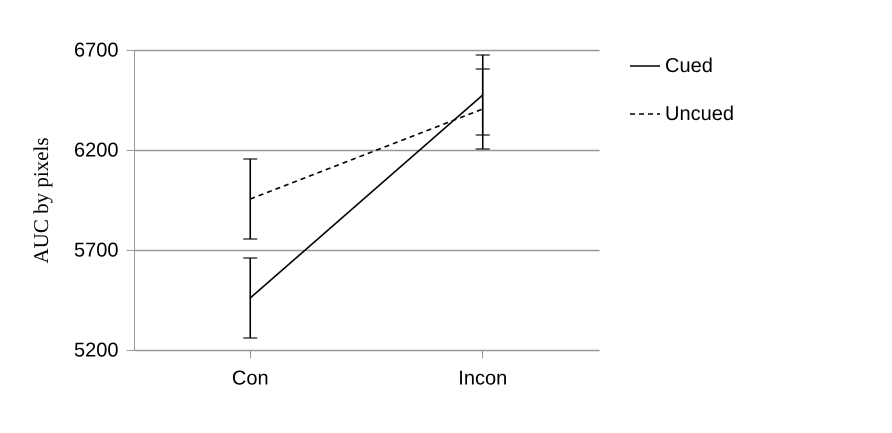 The width and height of the screenshot is (892, 433). What do you see at coordinates (96, 151) in the screenshot?
I see `y-tick-label: 6200` at bounding box center [96, 151].